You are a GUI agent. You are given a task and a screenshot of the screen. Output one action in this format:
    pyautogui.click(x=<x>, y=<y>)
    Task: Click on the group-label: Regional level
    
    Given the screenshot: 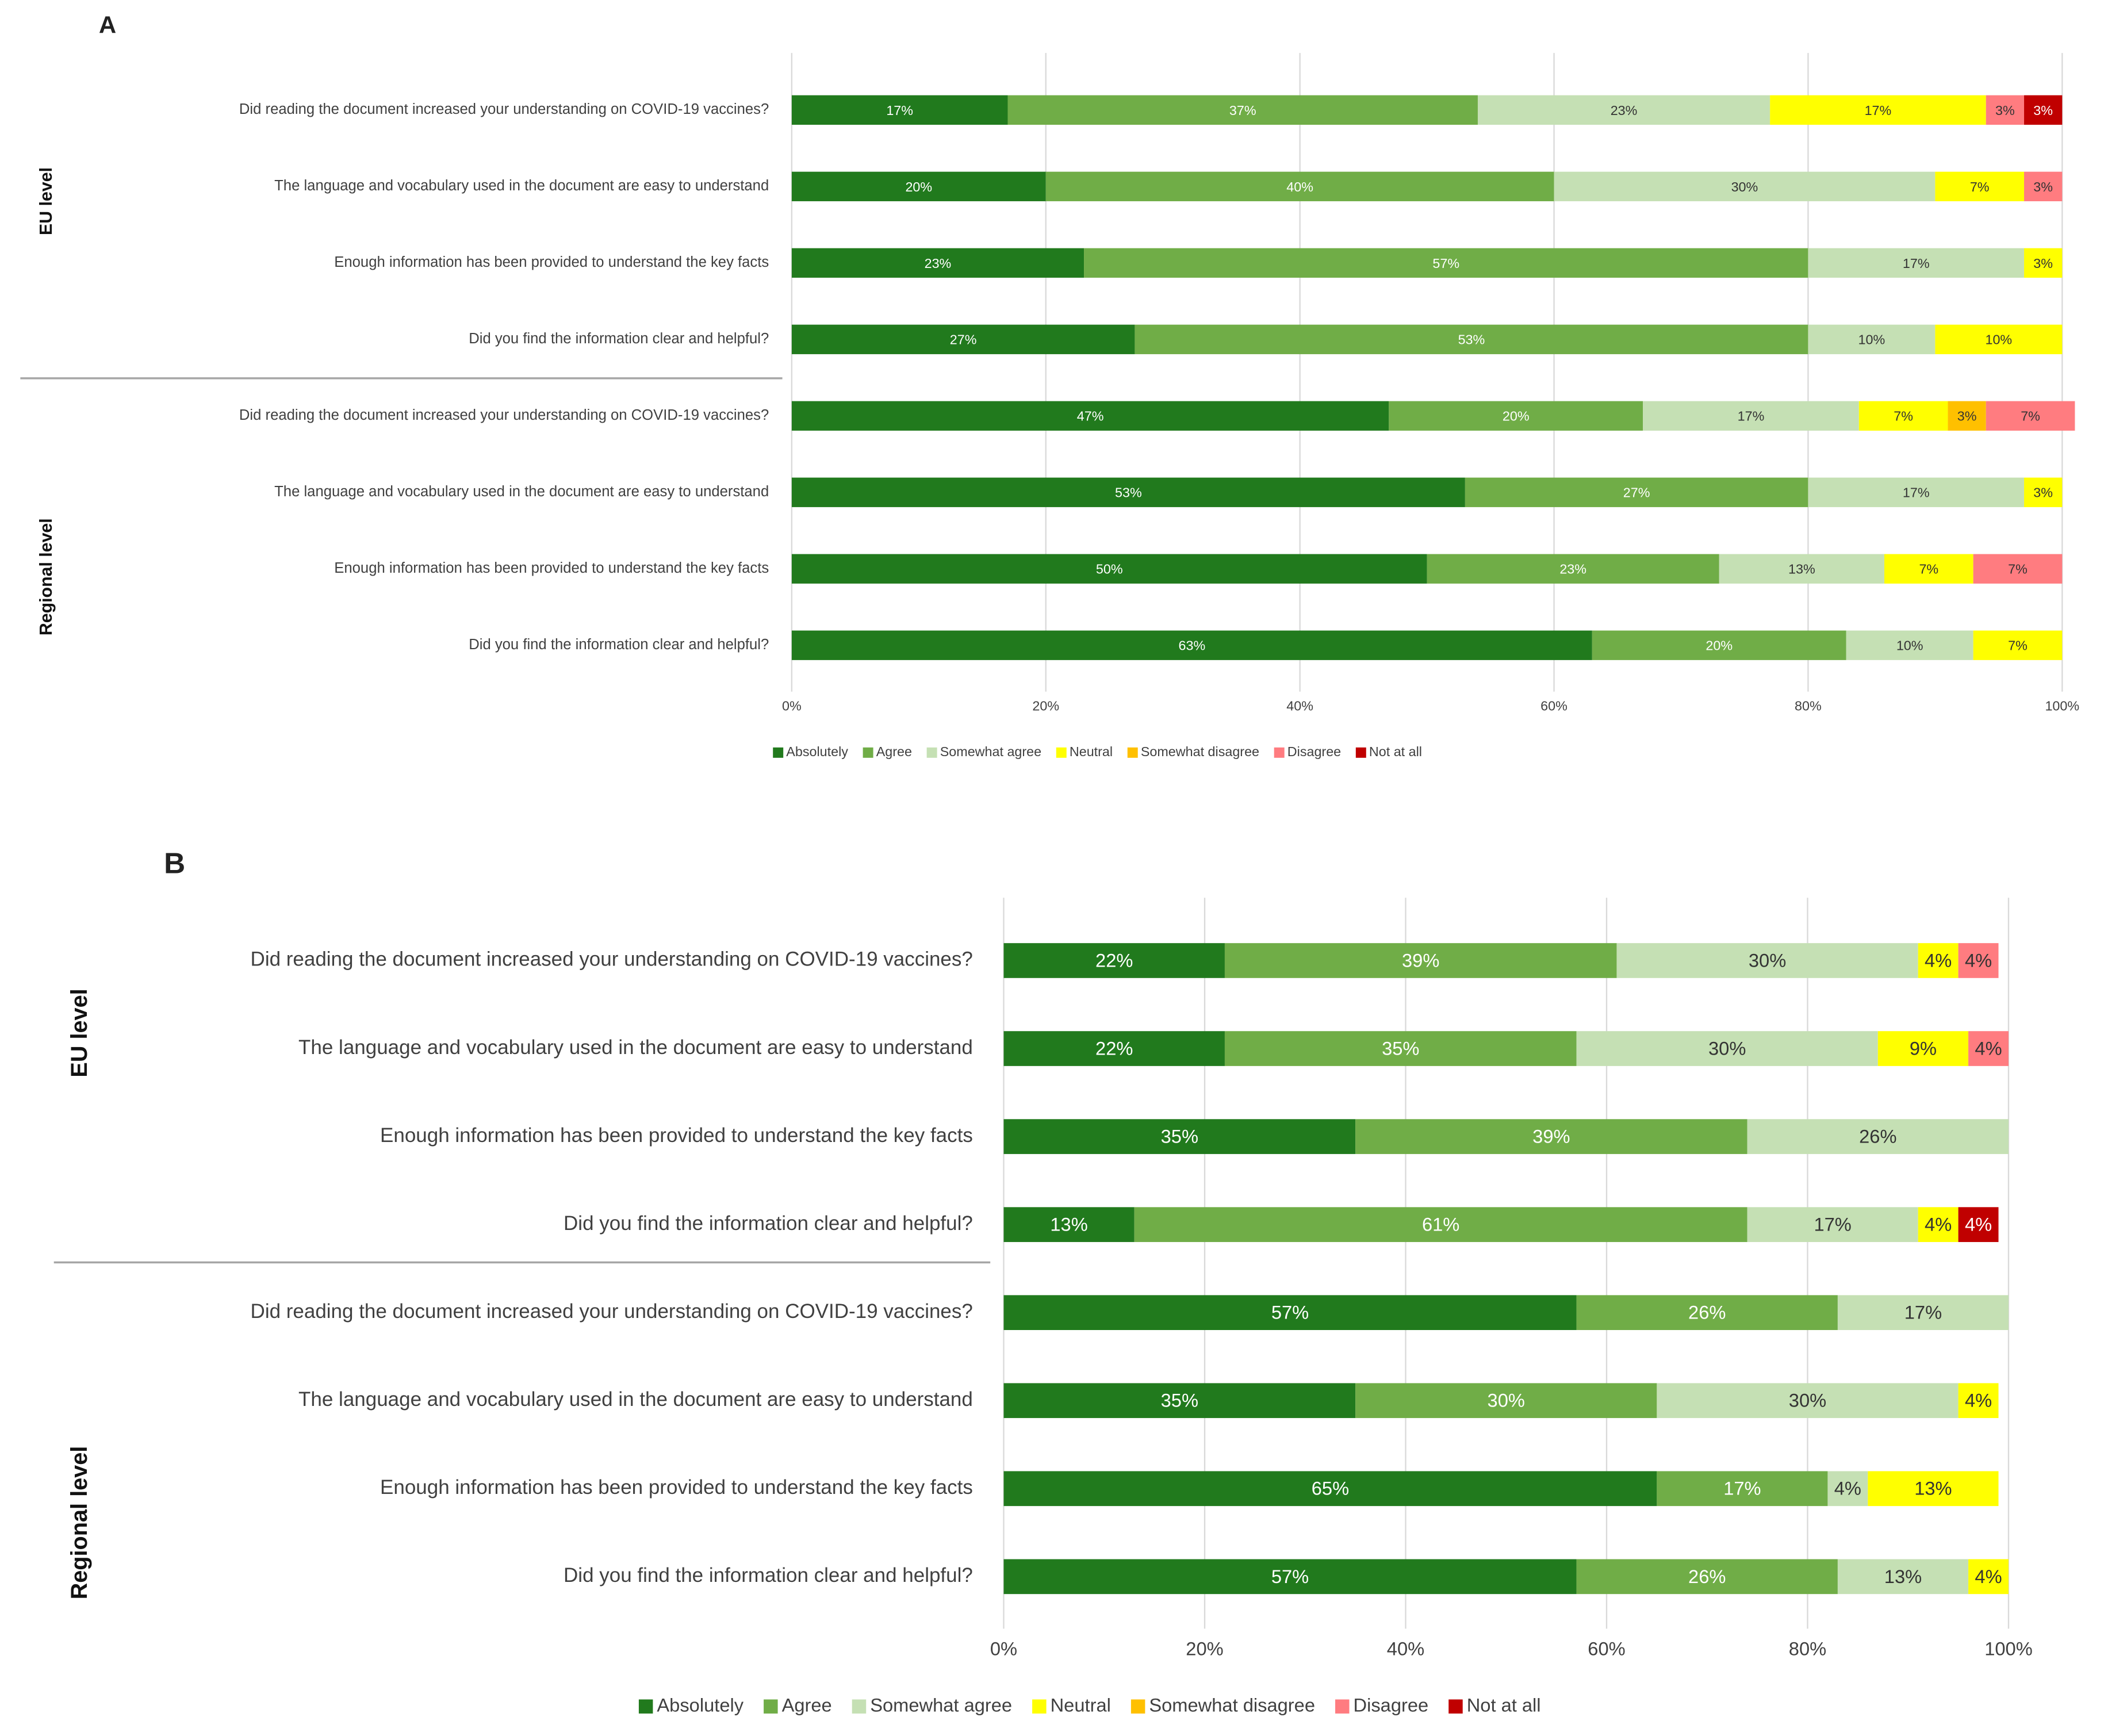 What is the action you would take?
    pyautogui.click(x=47, y=576)
    